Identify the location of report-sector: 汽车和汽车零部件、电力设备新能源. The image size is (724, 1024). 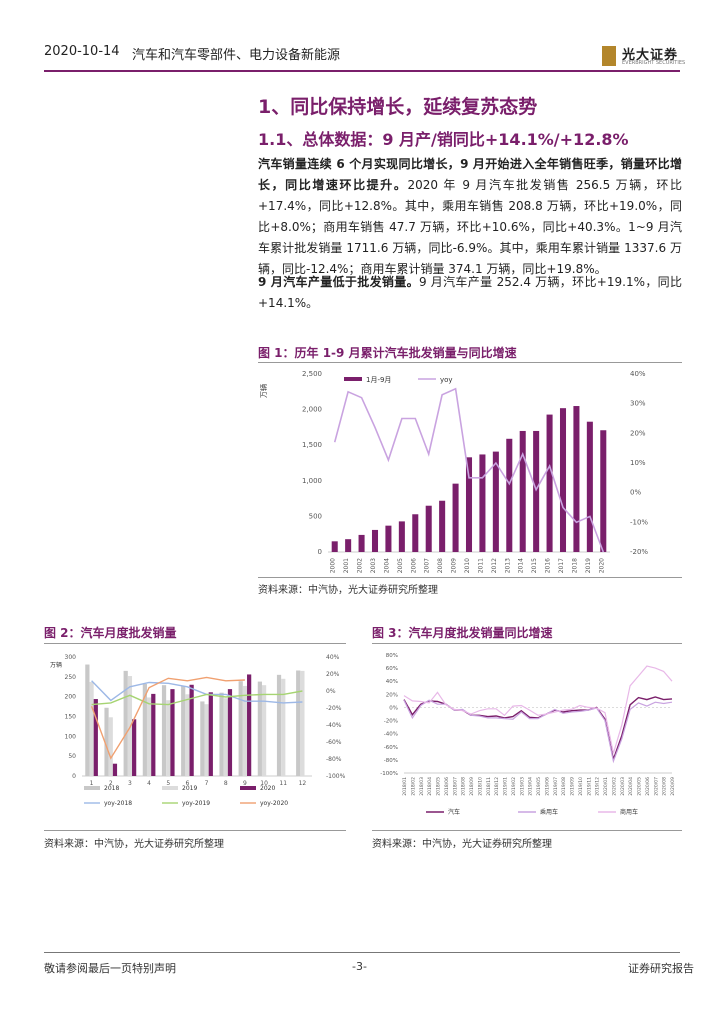
(236, 55).